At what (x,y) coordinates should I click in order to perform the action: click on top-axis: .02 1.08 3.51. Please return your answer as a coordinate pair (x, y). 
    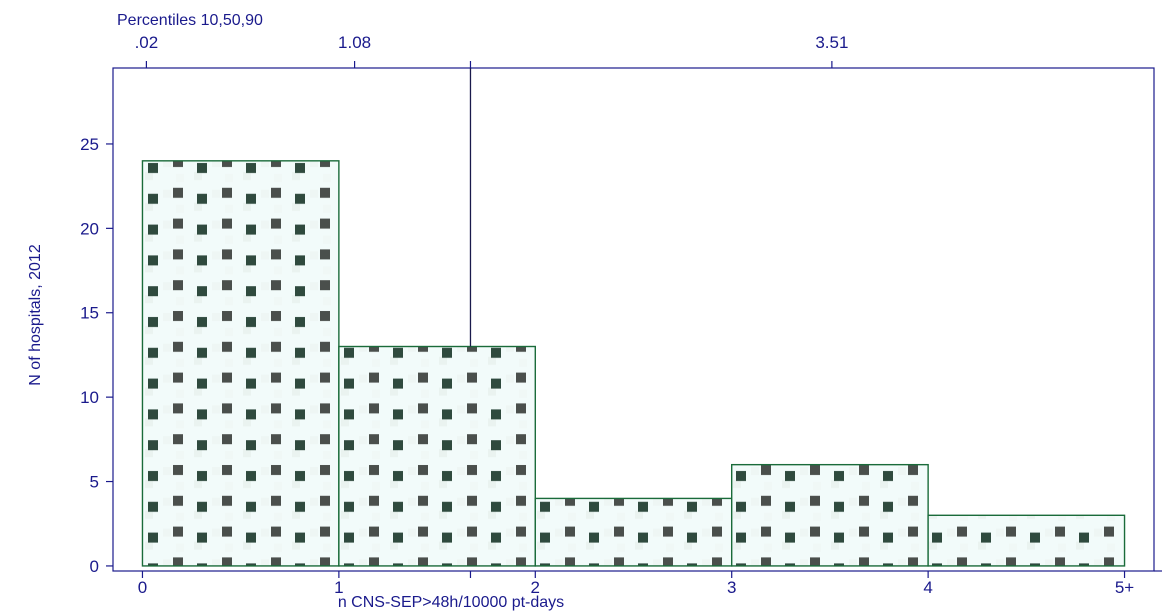
    Looking at the image, I should click on (491, 50).